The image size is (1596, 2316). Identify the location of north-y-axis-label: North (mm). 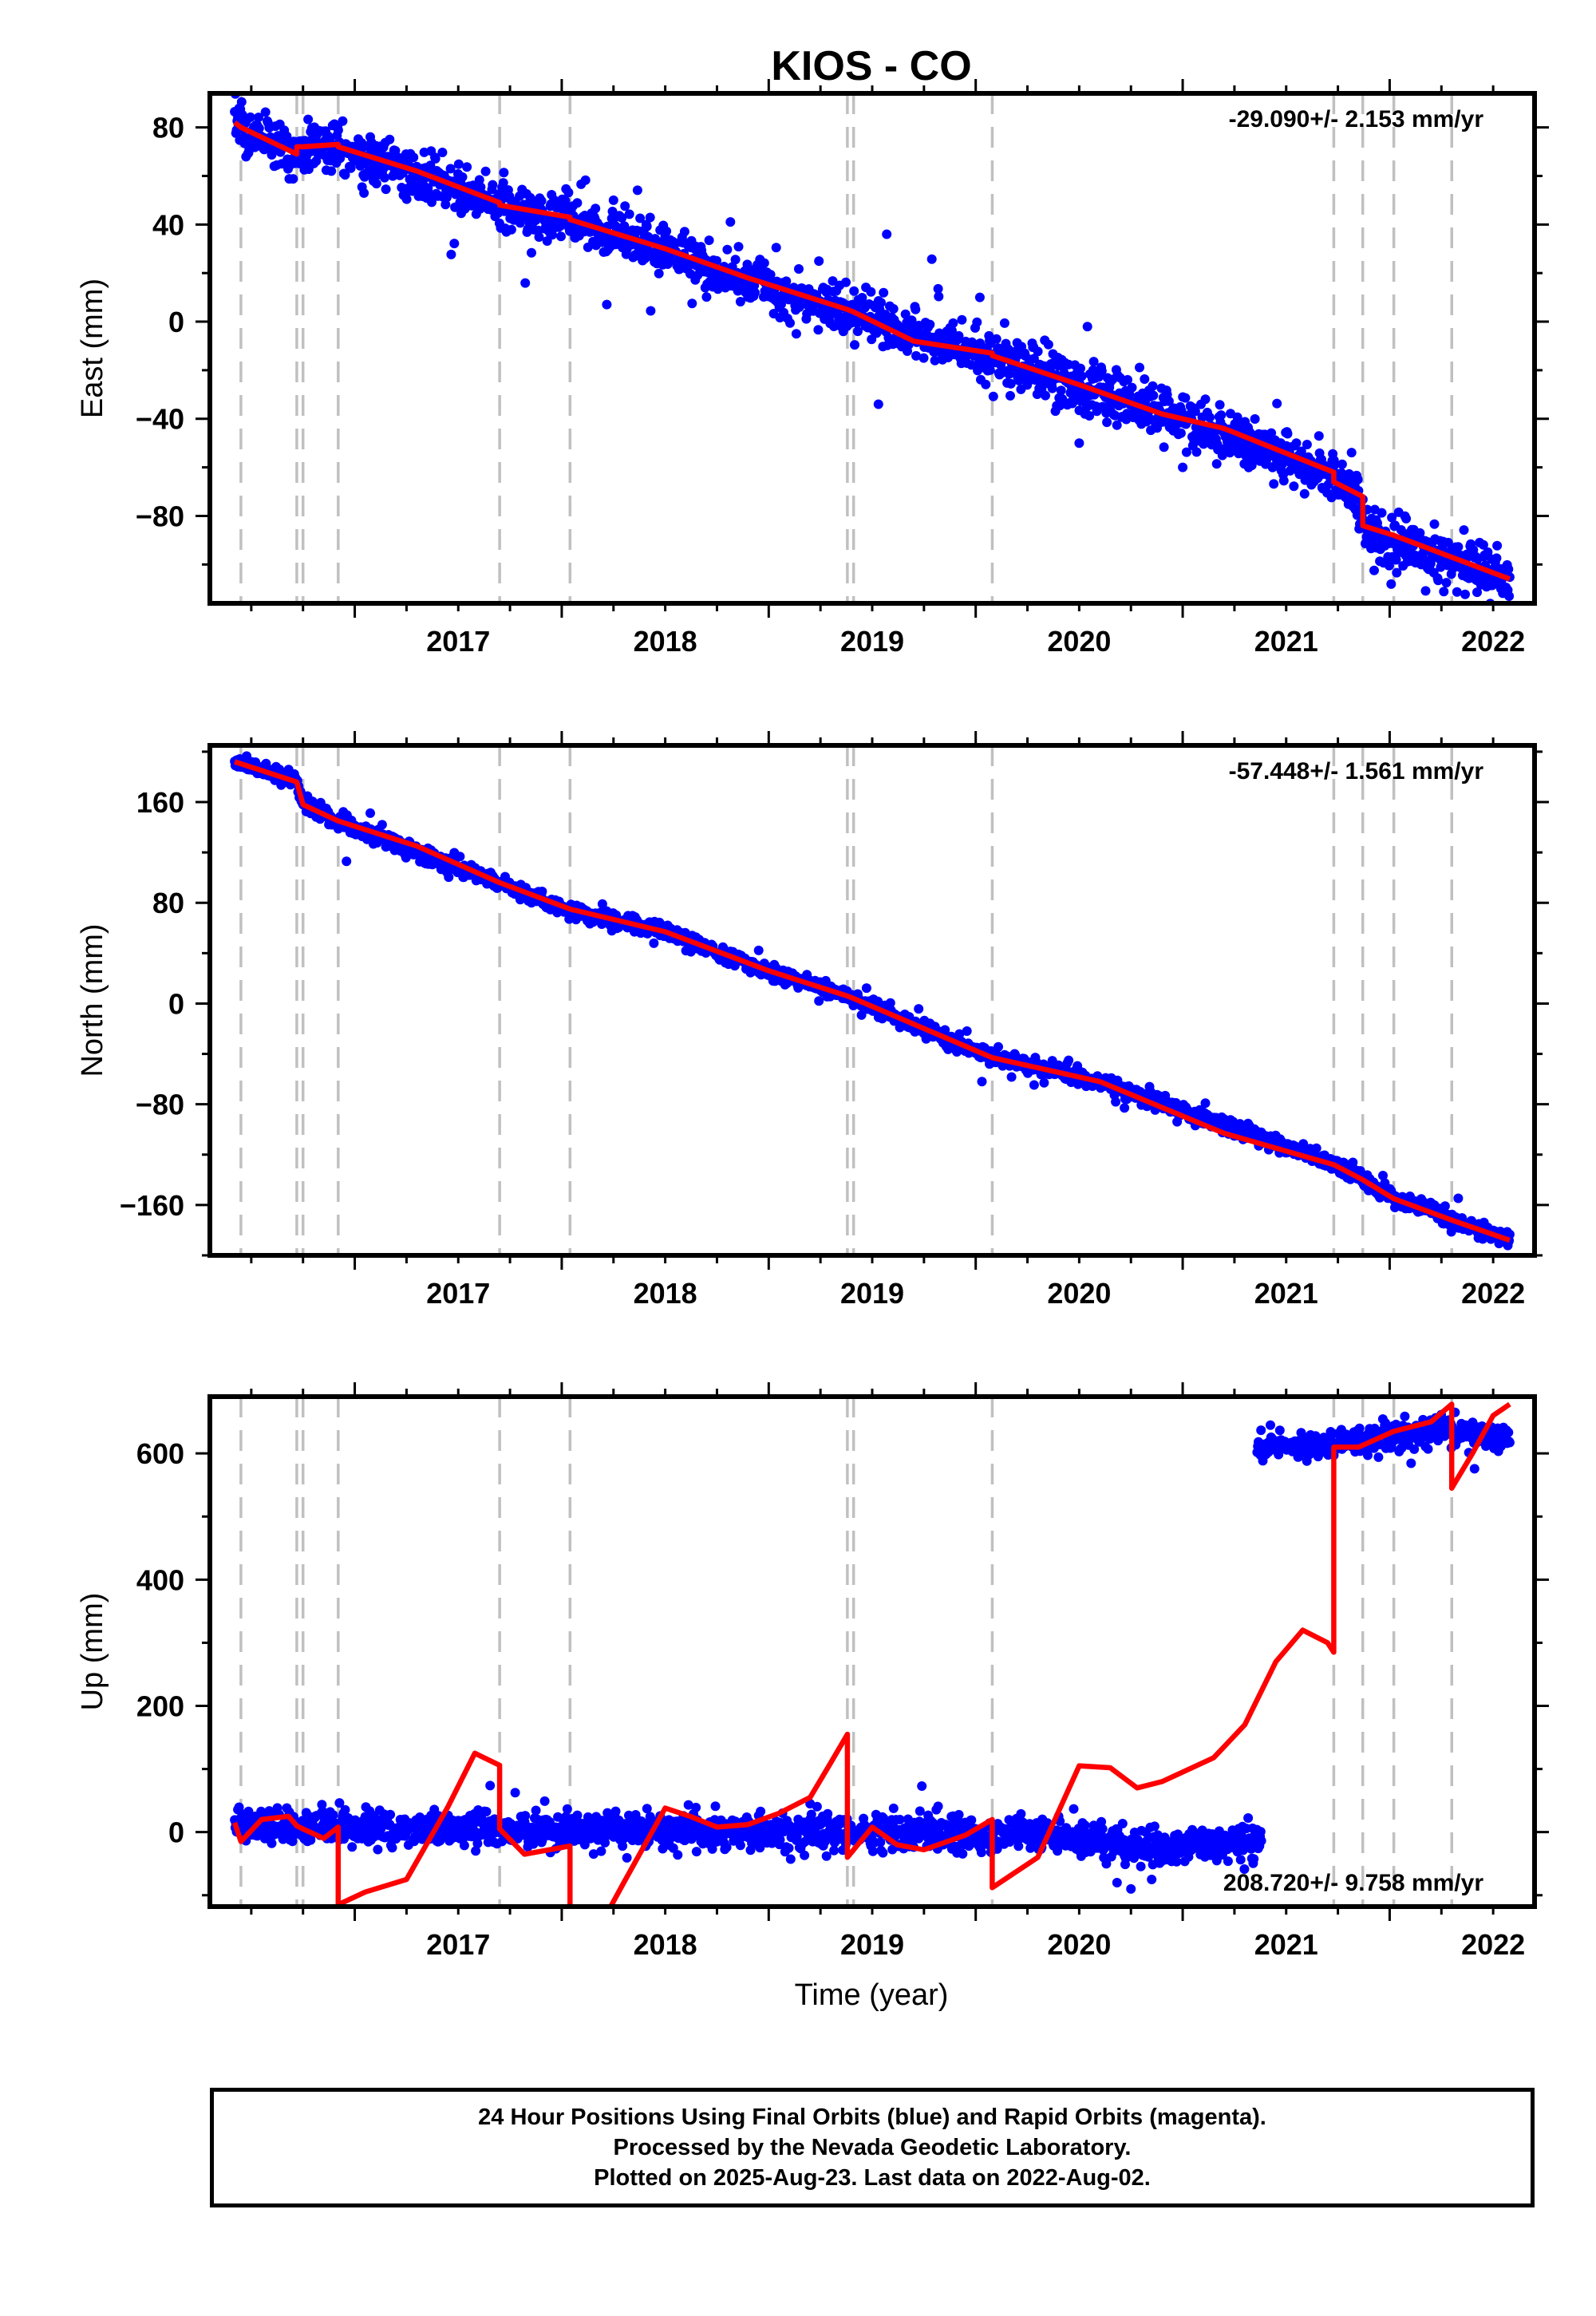
(92, 1000).